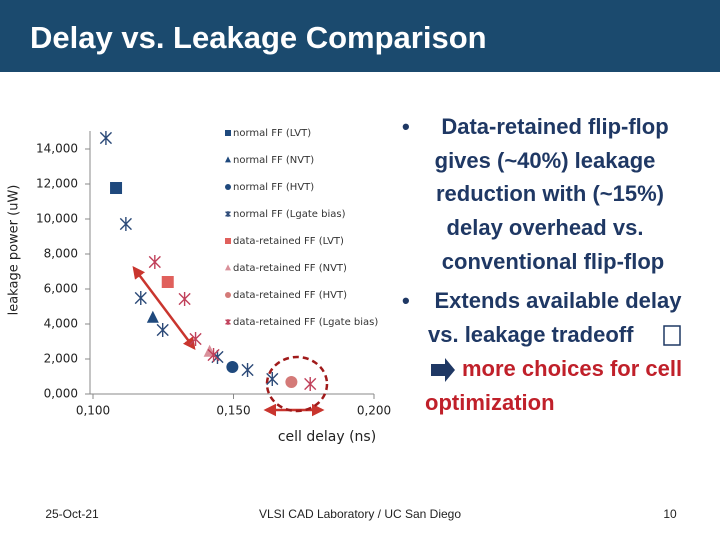 This screenshot has height=540, width=720. I want to click on highlight-ellipse, so click(297, 384).